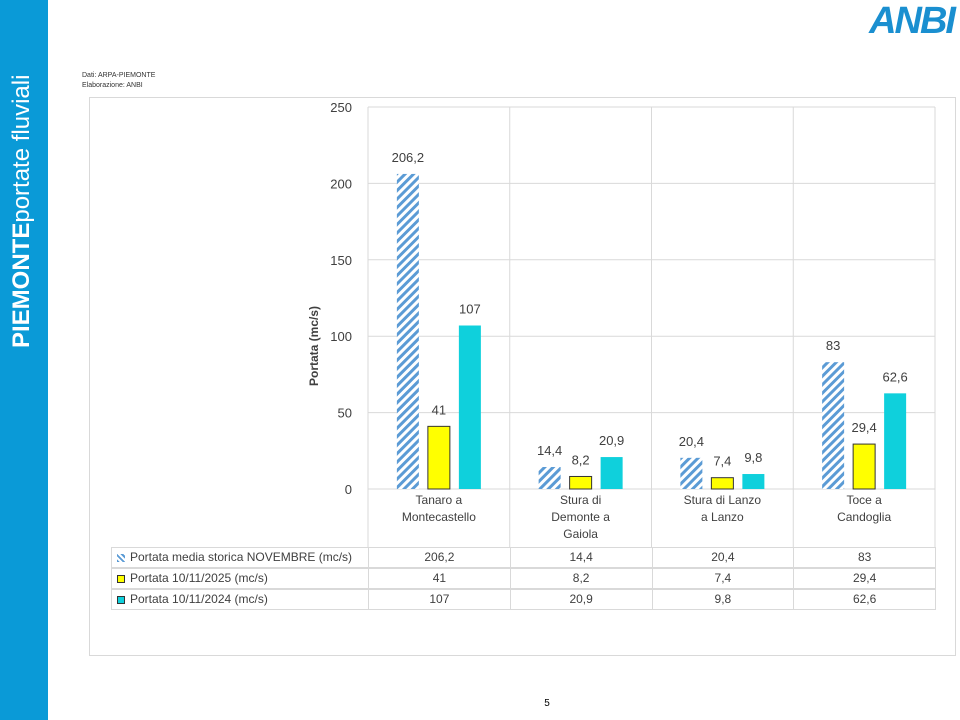 The height and width of the screenshot is (720, 960). What do you see at coordinates (470, 309) in the screenshot?
I see `data-label: 107` at bounding box center [470, 309].